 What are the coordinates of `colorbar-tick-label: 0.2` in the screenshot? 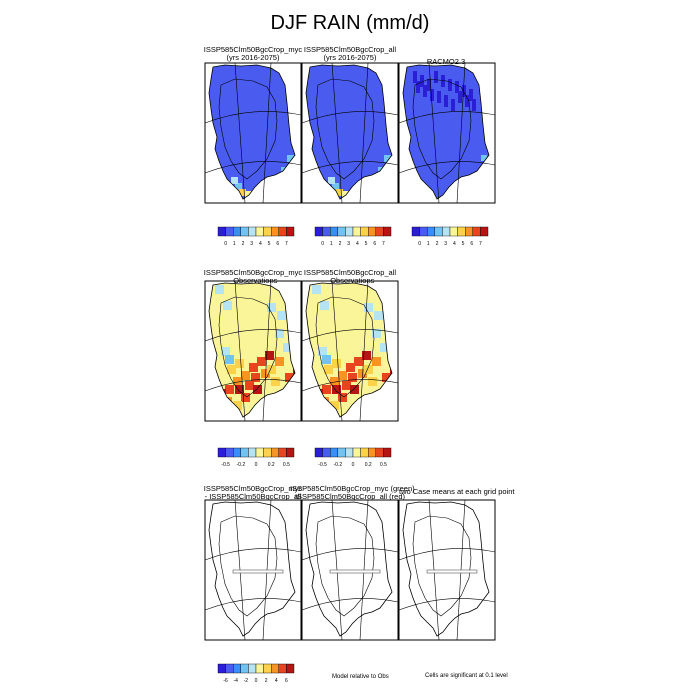 It's located at (368, 465).